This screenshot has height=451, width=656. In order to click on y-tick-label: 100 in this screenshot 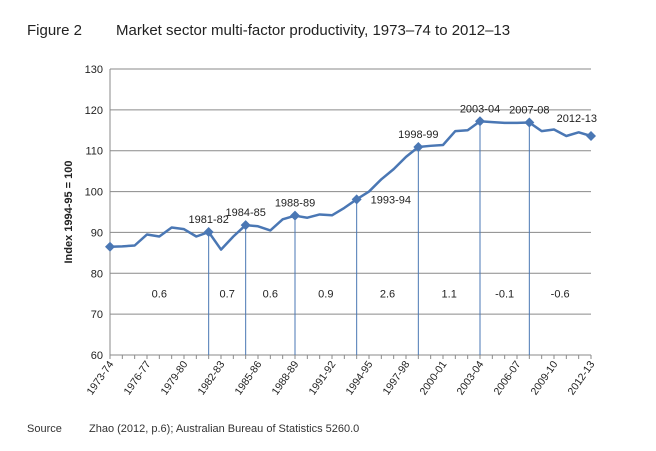, I will do `click(94, 193)`.